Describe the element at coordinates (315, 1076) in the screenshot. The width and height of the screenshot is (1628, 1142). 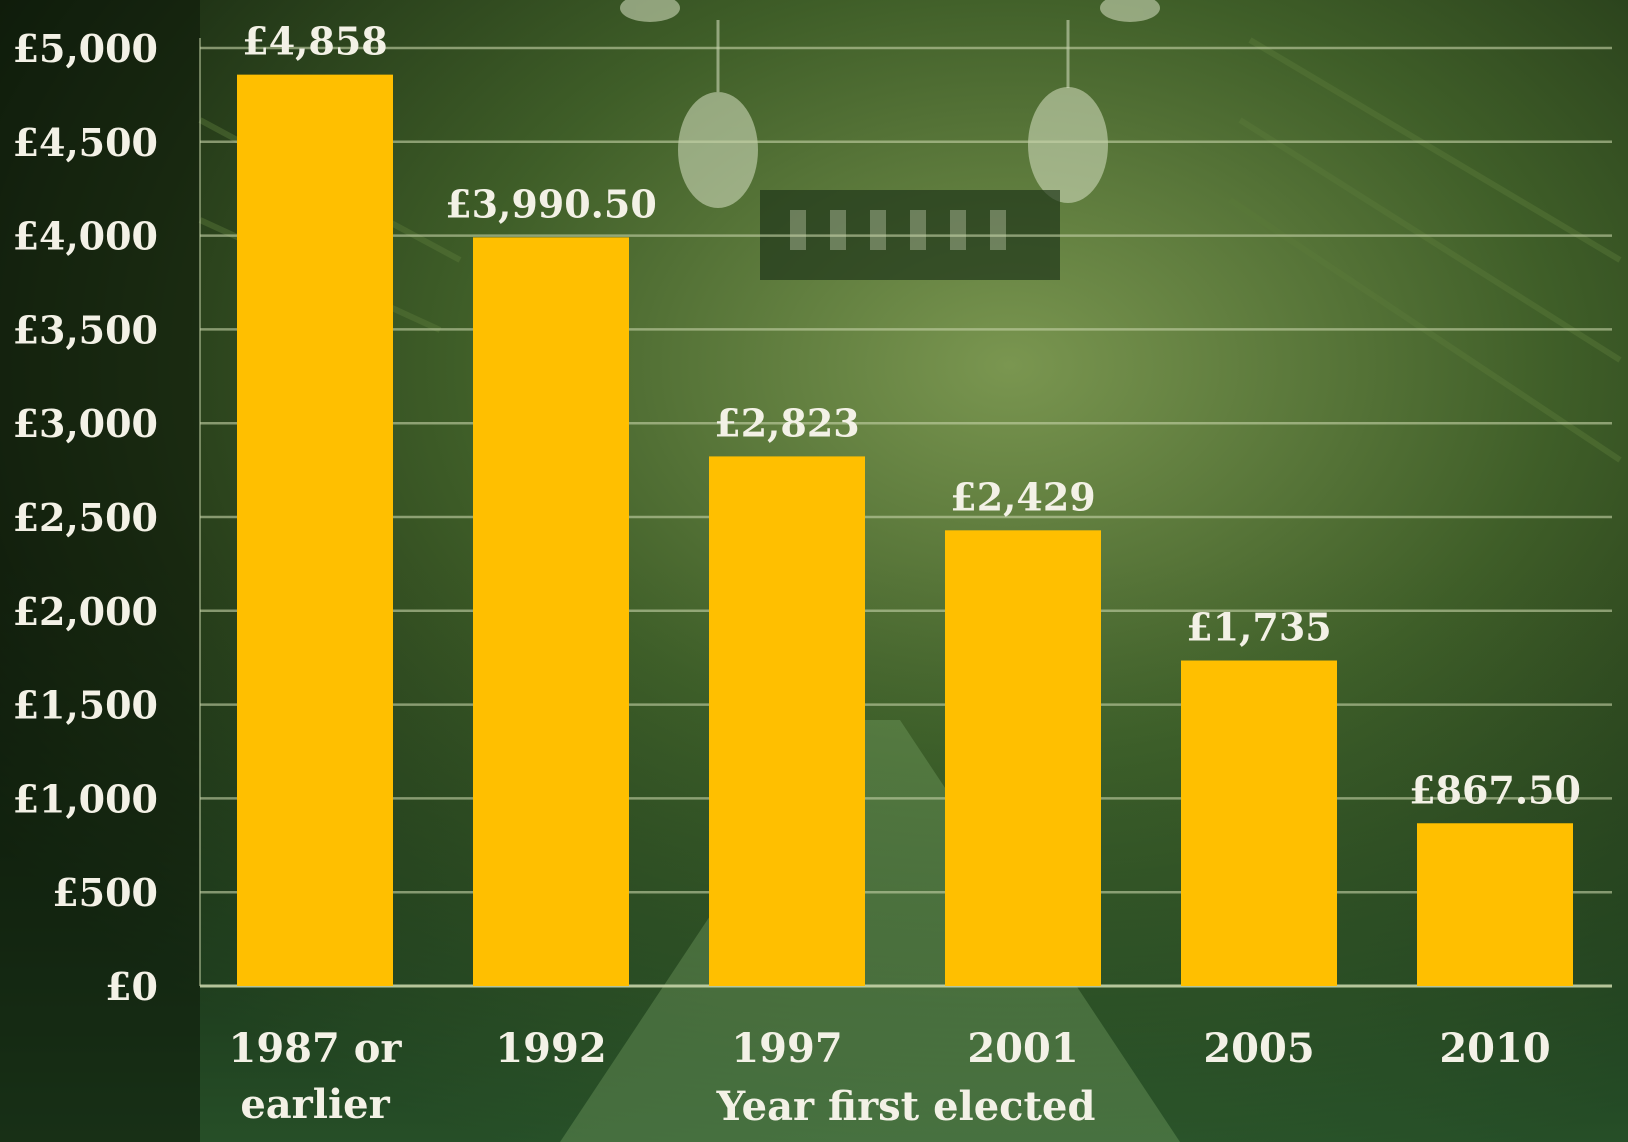
I see `x-tick-label: 1987 or earlier` at that location.